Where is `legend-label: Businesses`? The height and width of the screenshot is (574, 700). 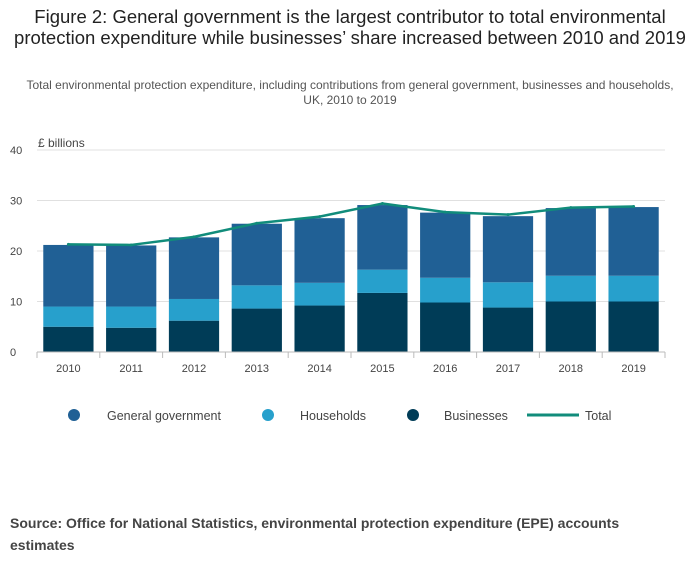 legend-label: Businesses is located at coordinates (476, 416).